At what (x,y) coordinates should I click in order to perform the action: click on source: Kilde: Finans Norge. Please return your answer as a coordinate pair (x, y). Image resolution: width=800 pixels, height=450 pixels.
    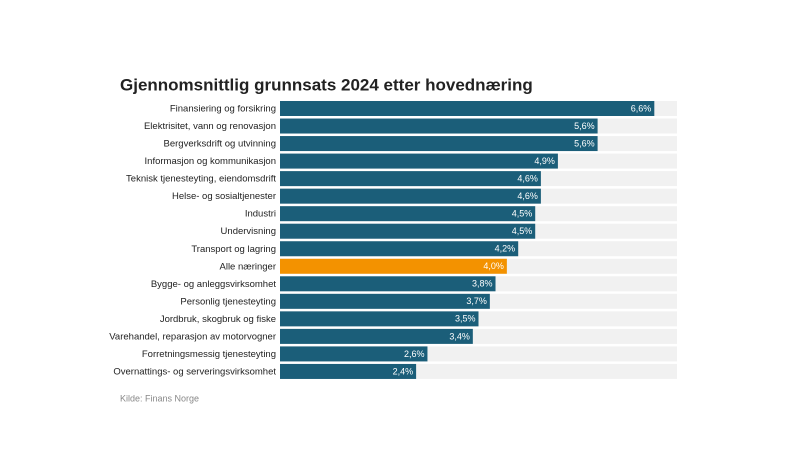
    Looking at the image, I should click on (159, 398).